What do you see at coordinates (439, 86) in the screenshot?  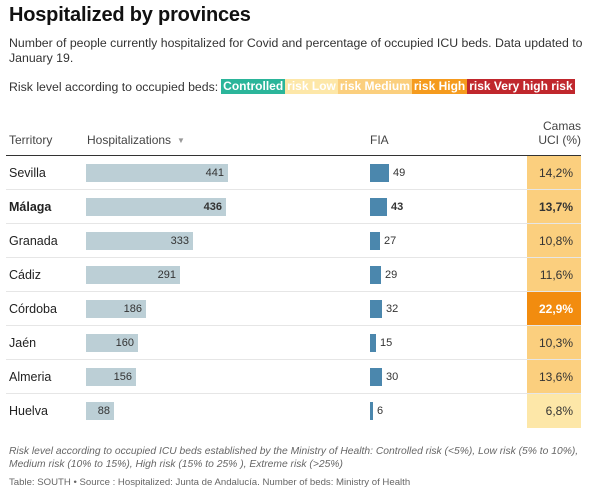 I see `legend-chip-high: risk High` at bounding box center [439, 86].